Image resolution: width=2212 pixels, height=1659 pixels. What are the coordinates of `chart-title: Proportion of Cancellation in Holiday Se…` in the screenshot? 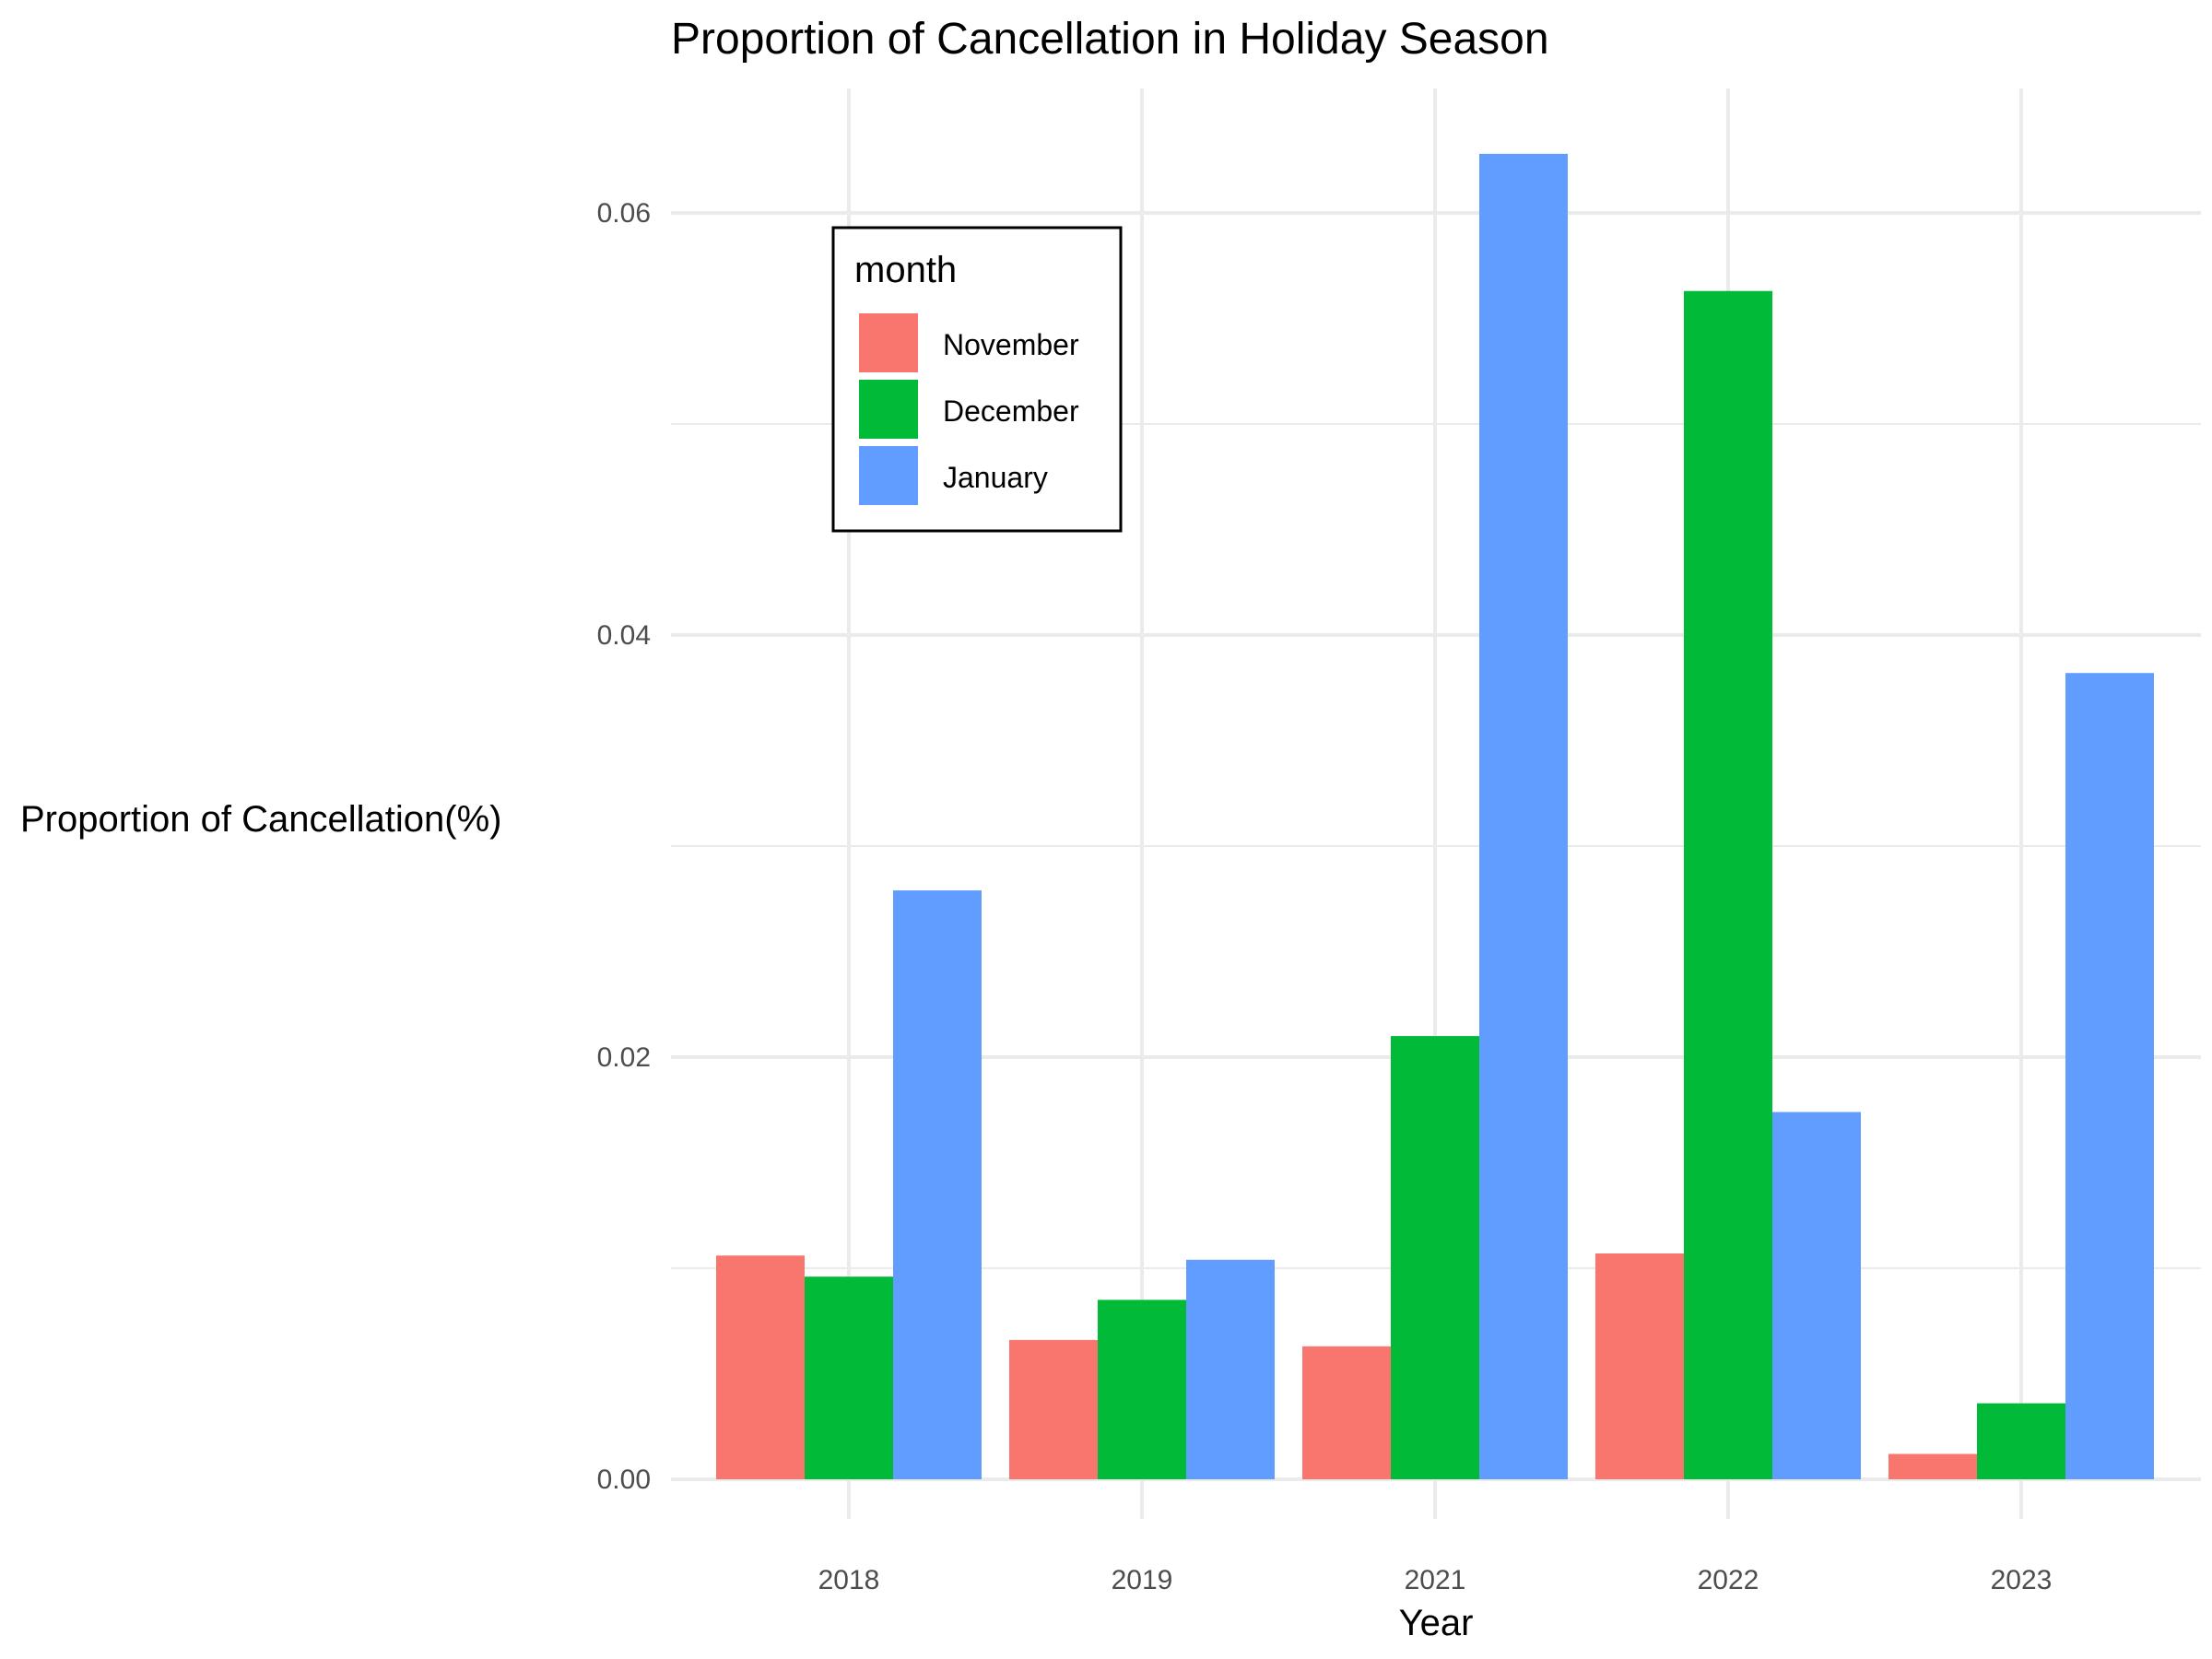 It's located at (1110, 39).